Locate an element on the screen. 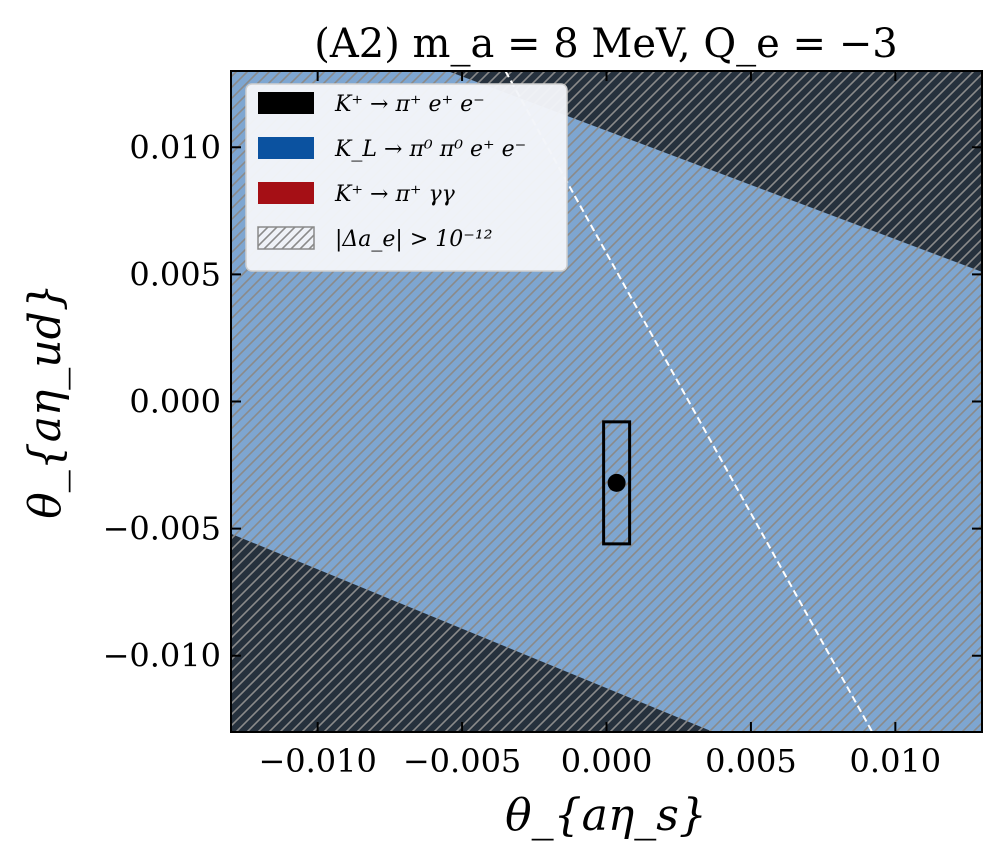  legend-box is located at coordinates (406, 177).